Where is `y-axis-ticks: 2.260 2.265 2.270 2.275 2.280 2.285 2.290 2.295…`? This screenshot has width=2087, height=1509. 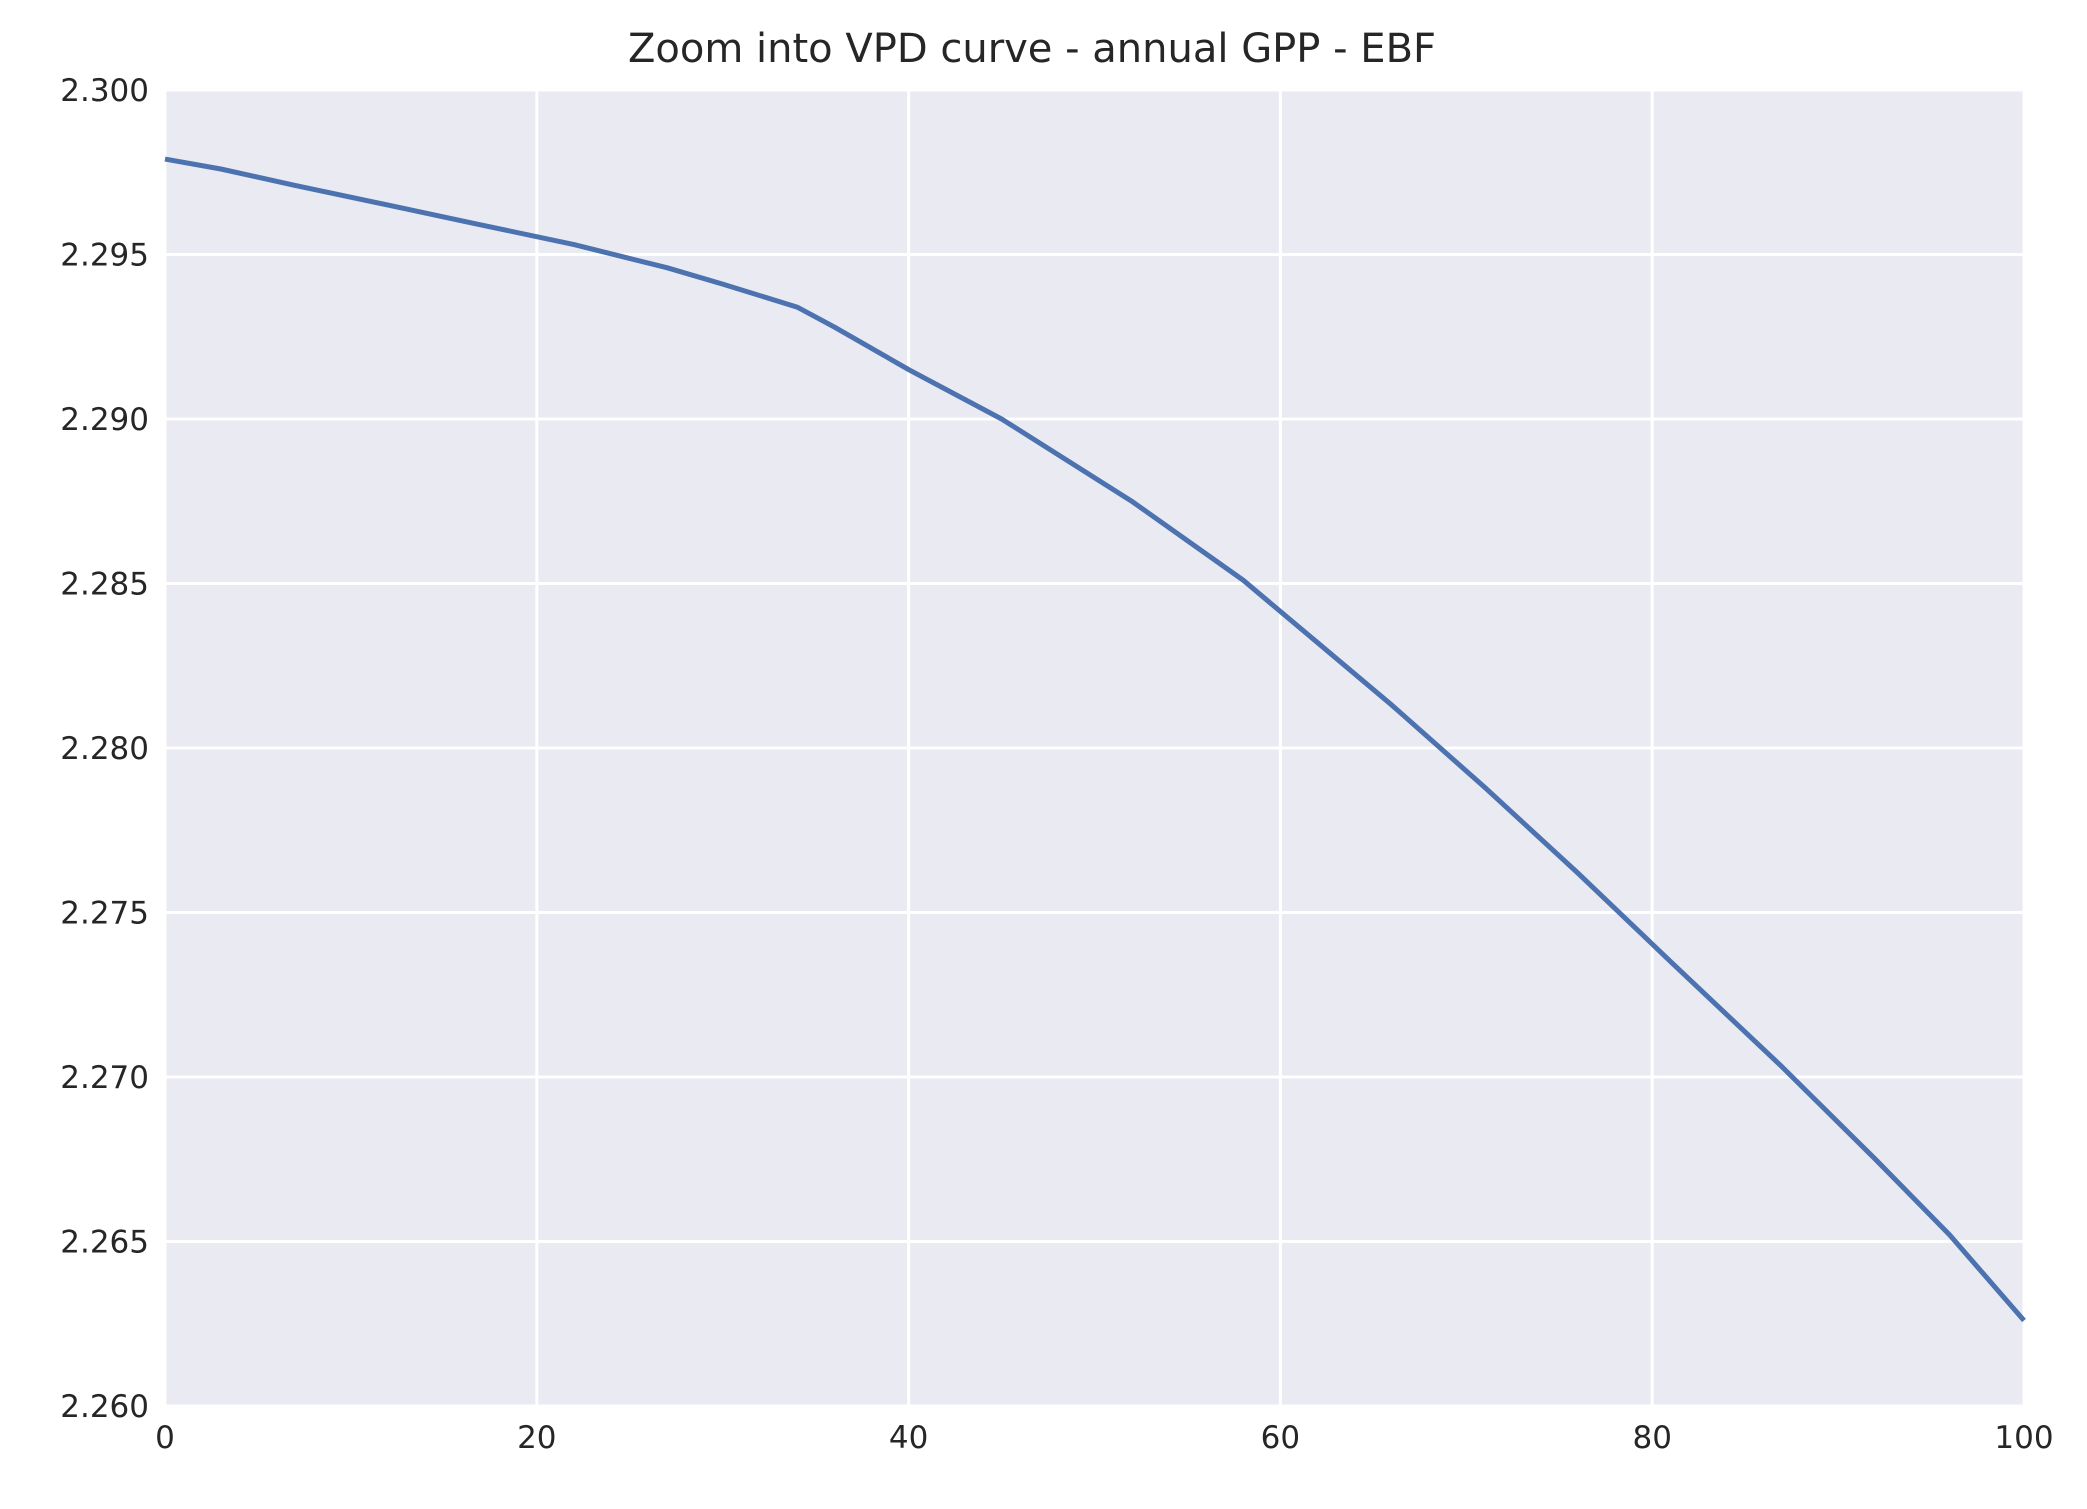
y-axis-ticks: 2.260 2.265 2.270 2.275 2.280 2.285 2.290 2.295… is located at coordinates (104, 749).